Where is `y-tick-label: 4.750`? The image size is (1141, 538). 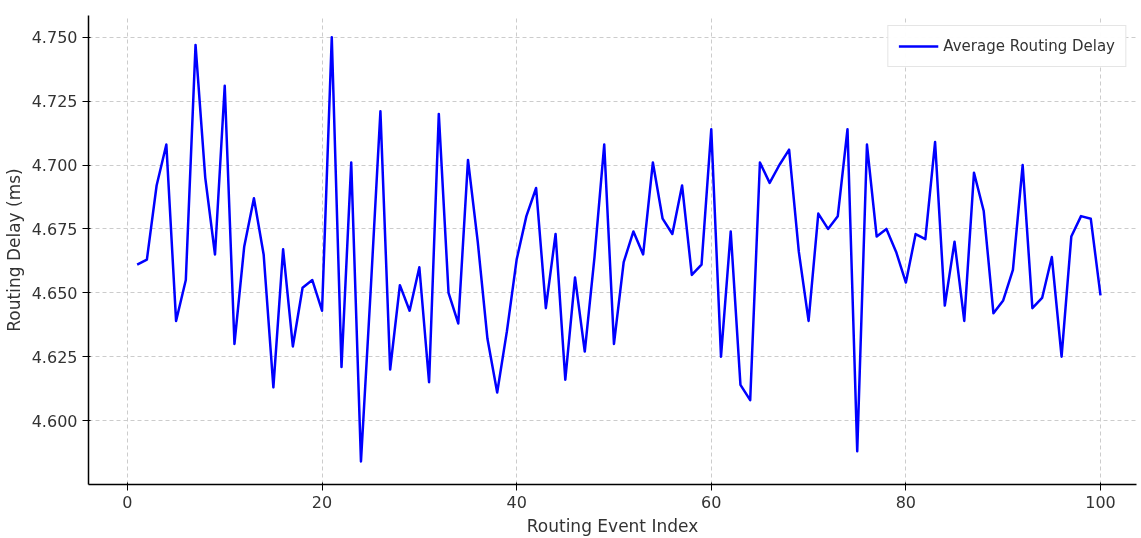 y-tick-label: 4.750 is located at coordinates (54, 38).